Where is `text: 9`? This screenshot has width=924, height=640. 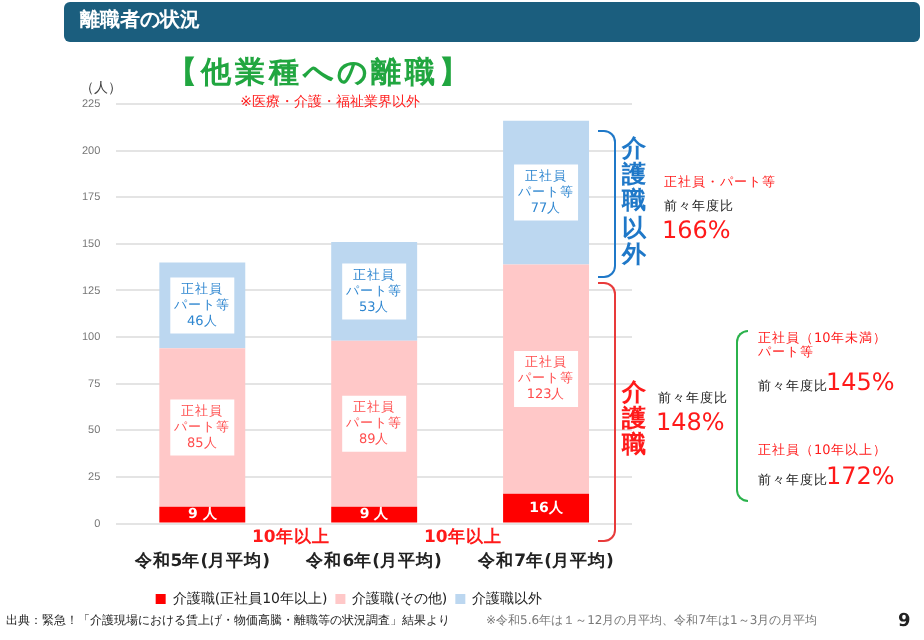
text: 9 is located at coordinates (904, 622).